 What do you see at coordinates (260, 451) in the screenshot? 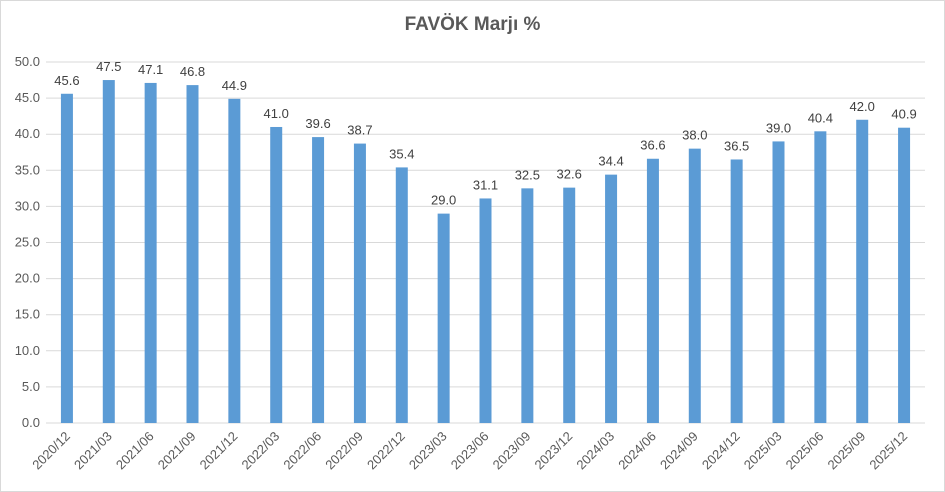
I see `x-tick-label: 2022/03` at bounding box center [260, 451].